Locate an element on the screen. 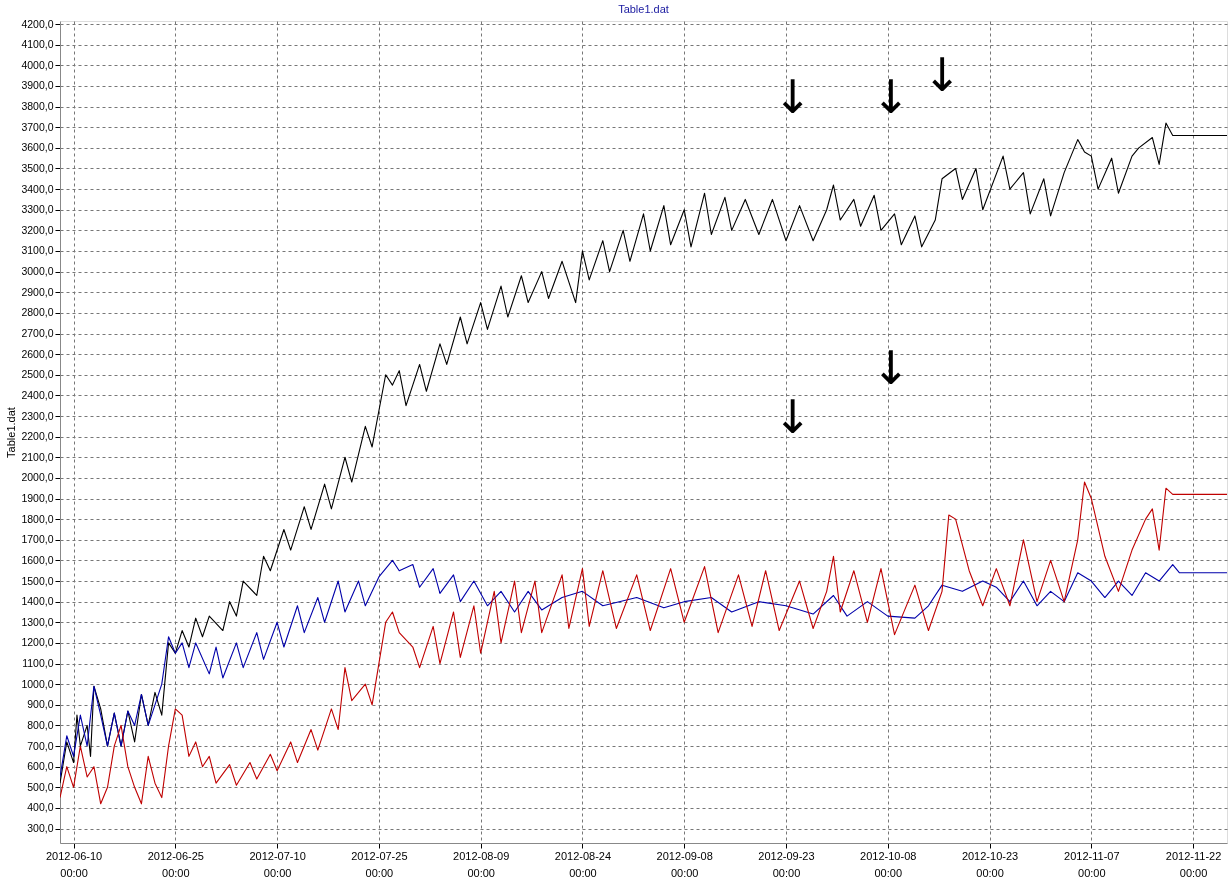 The image size is (1229, 883). y-tick-label: 3900,0 is located at coordinates (37, 85).